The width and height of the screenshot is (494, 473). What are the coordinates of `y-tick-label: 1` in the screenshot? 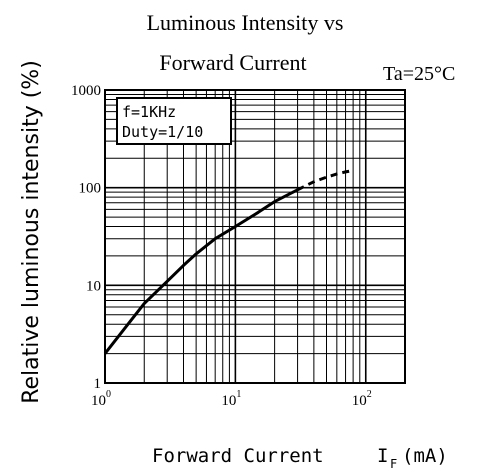 It's located at (98, 384).